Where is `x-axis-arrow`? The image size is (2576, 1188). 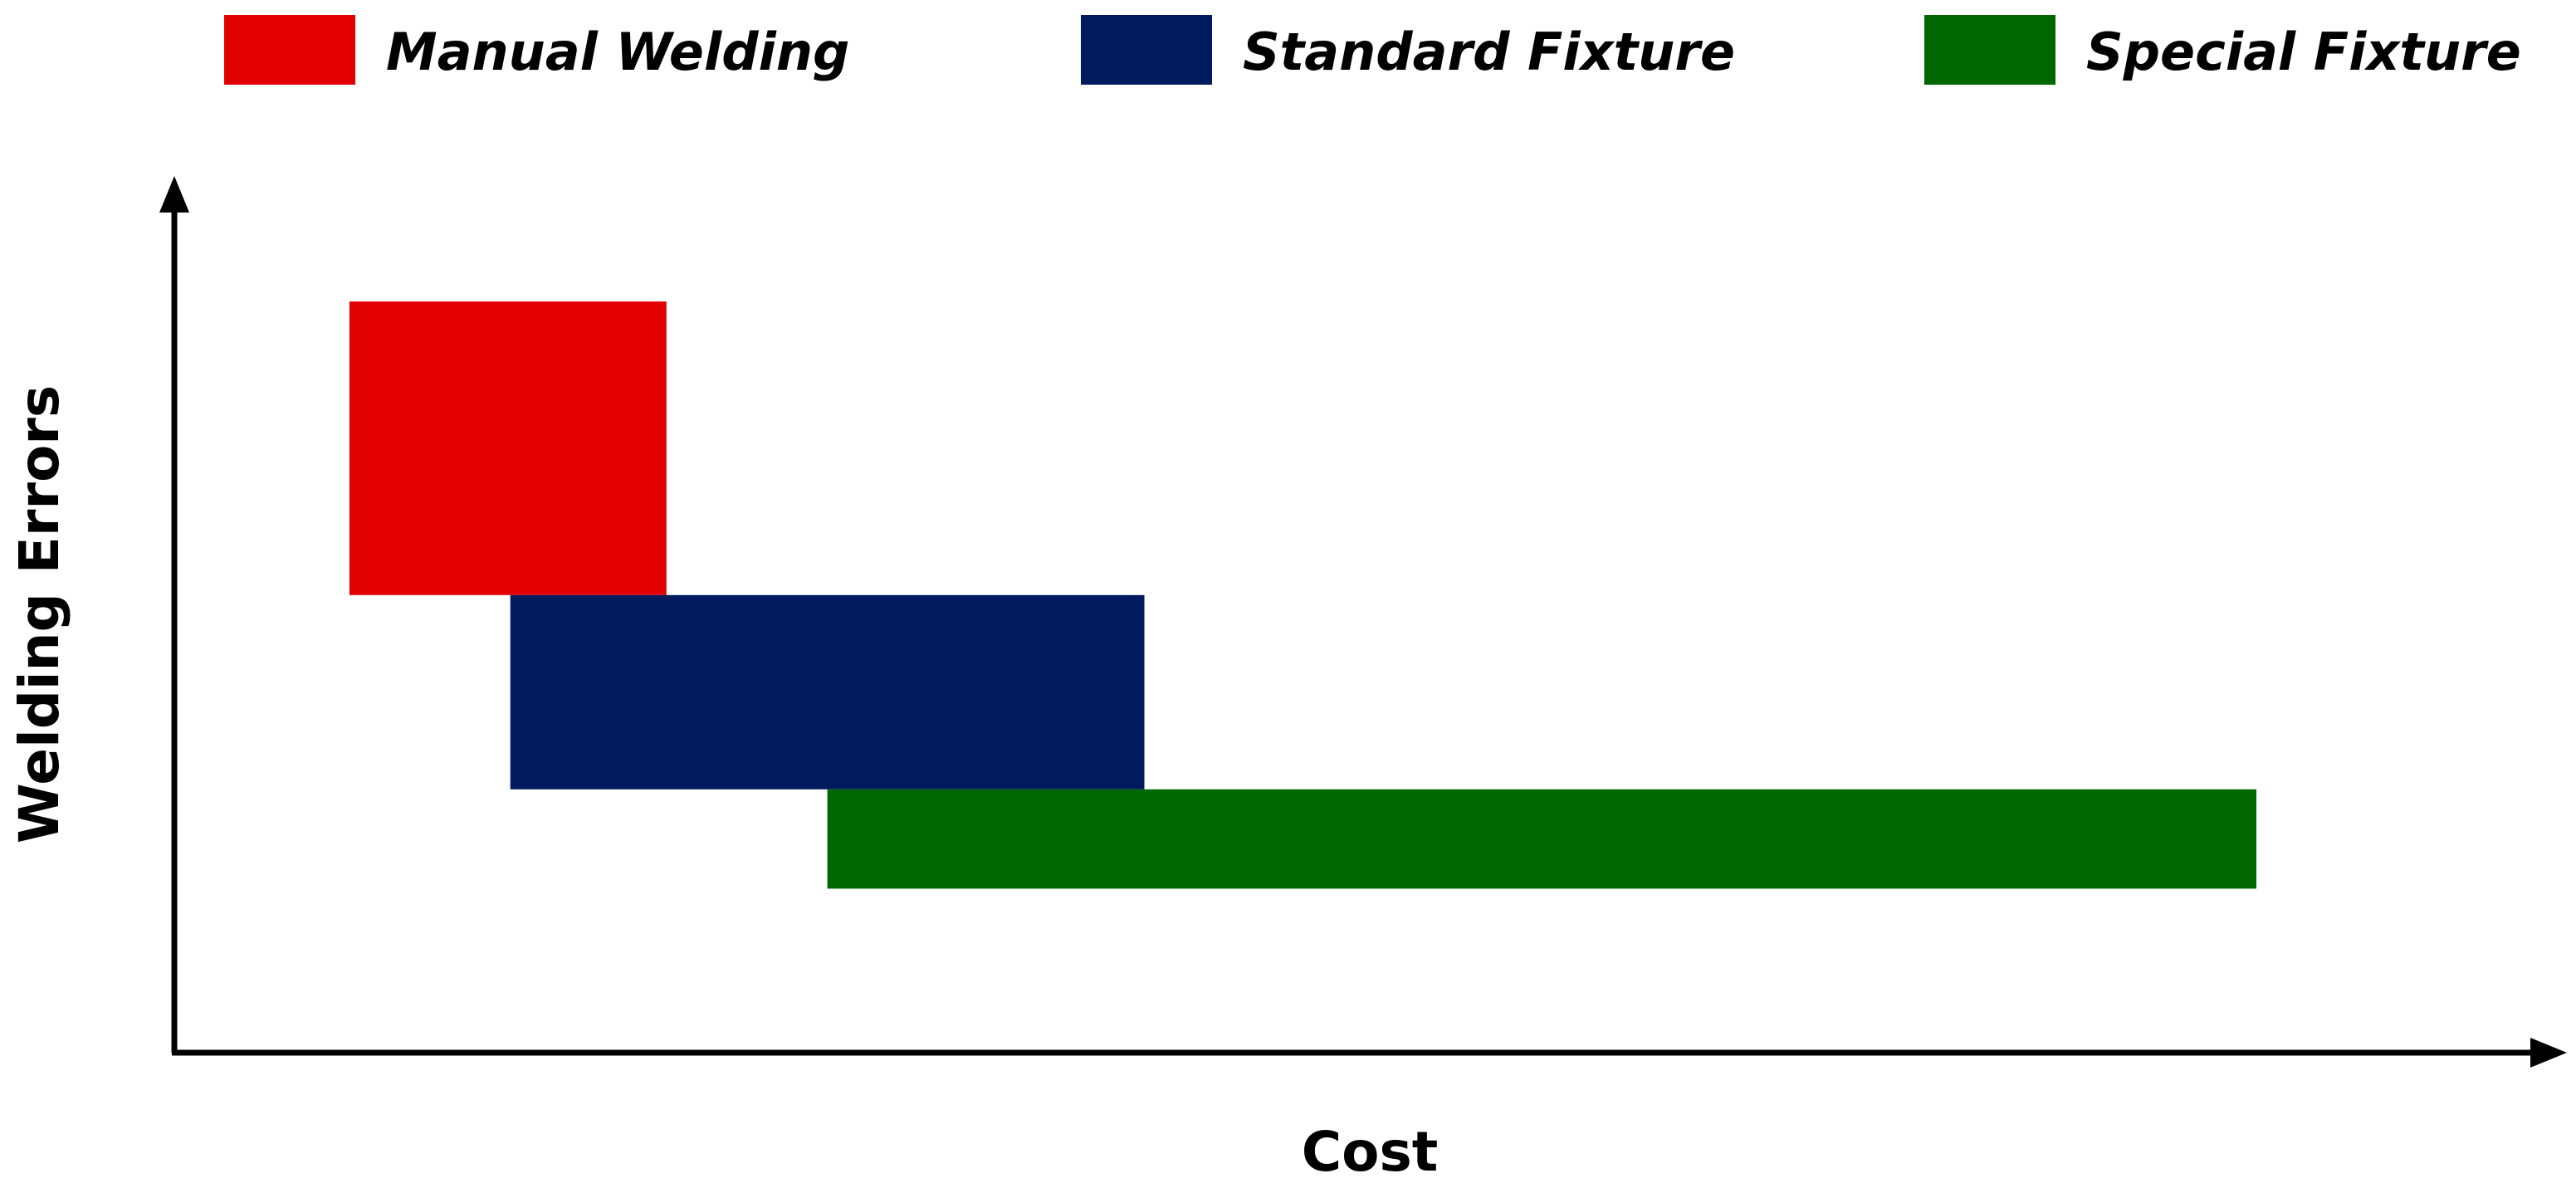
x-axis-arrow is located at coordinates (2548, 1053).